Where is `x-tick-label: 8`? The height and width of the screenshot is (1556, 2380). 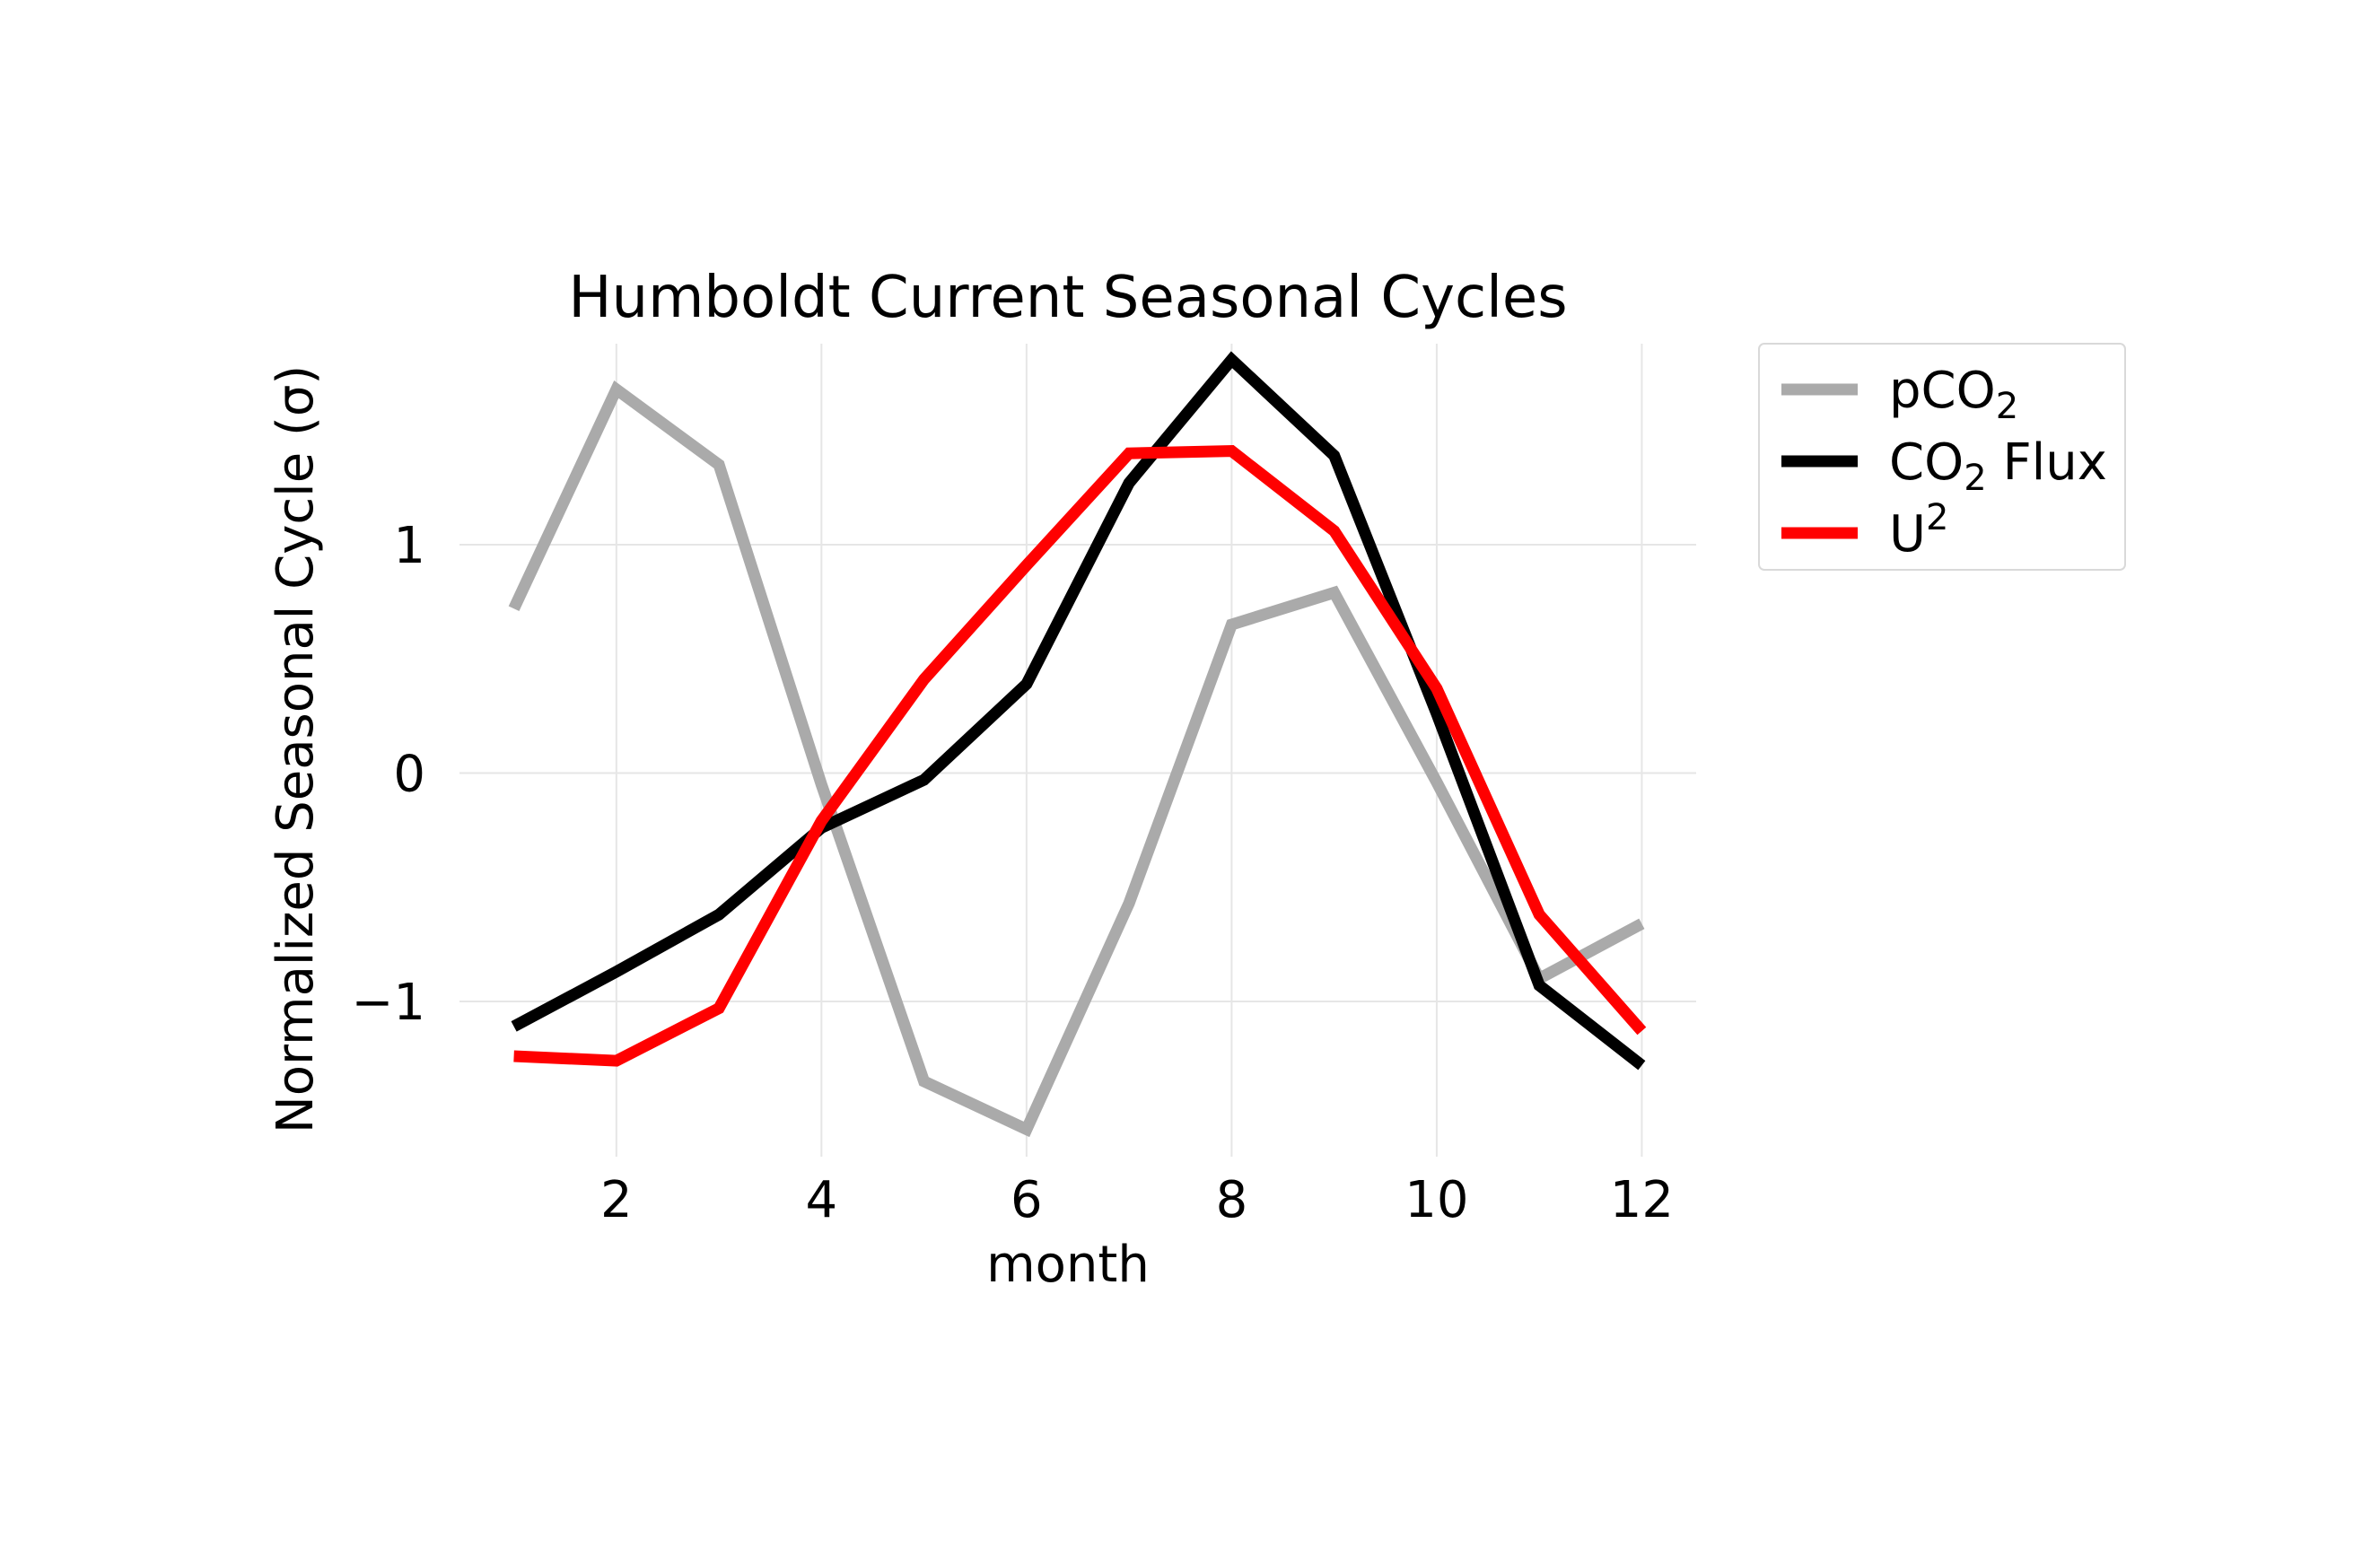 x-tick-label: 8 is located at coordinates (1232, 1200).